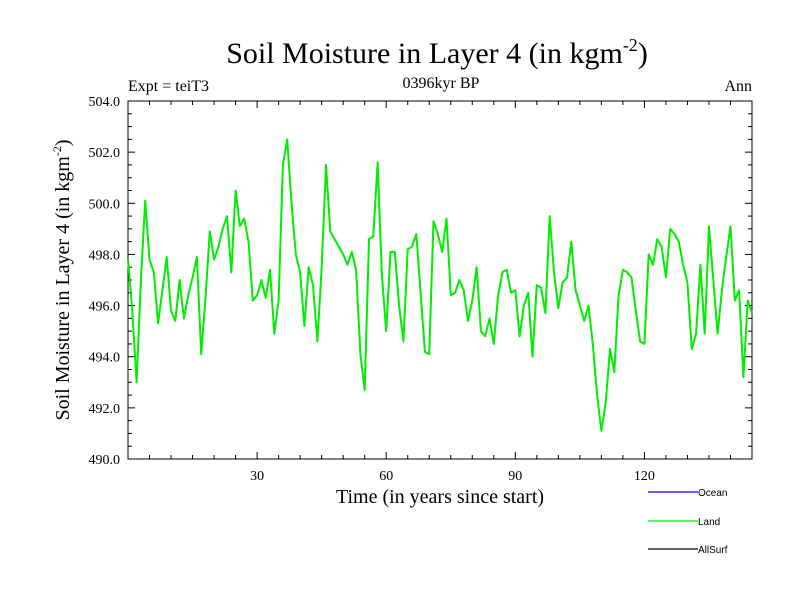  What do you see at coordinates (105, 409) in the screenshot?
I see `y-tick-label: 492.0` at bounding box center [105, 409].